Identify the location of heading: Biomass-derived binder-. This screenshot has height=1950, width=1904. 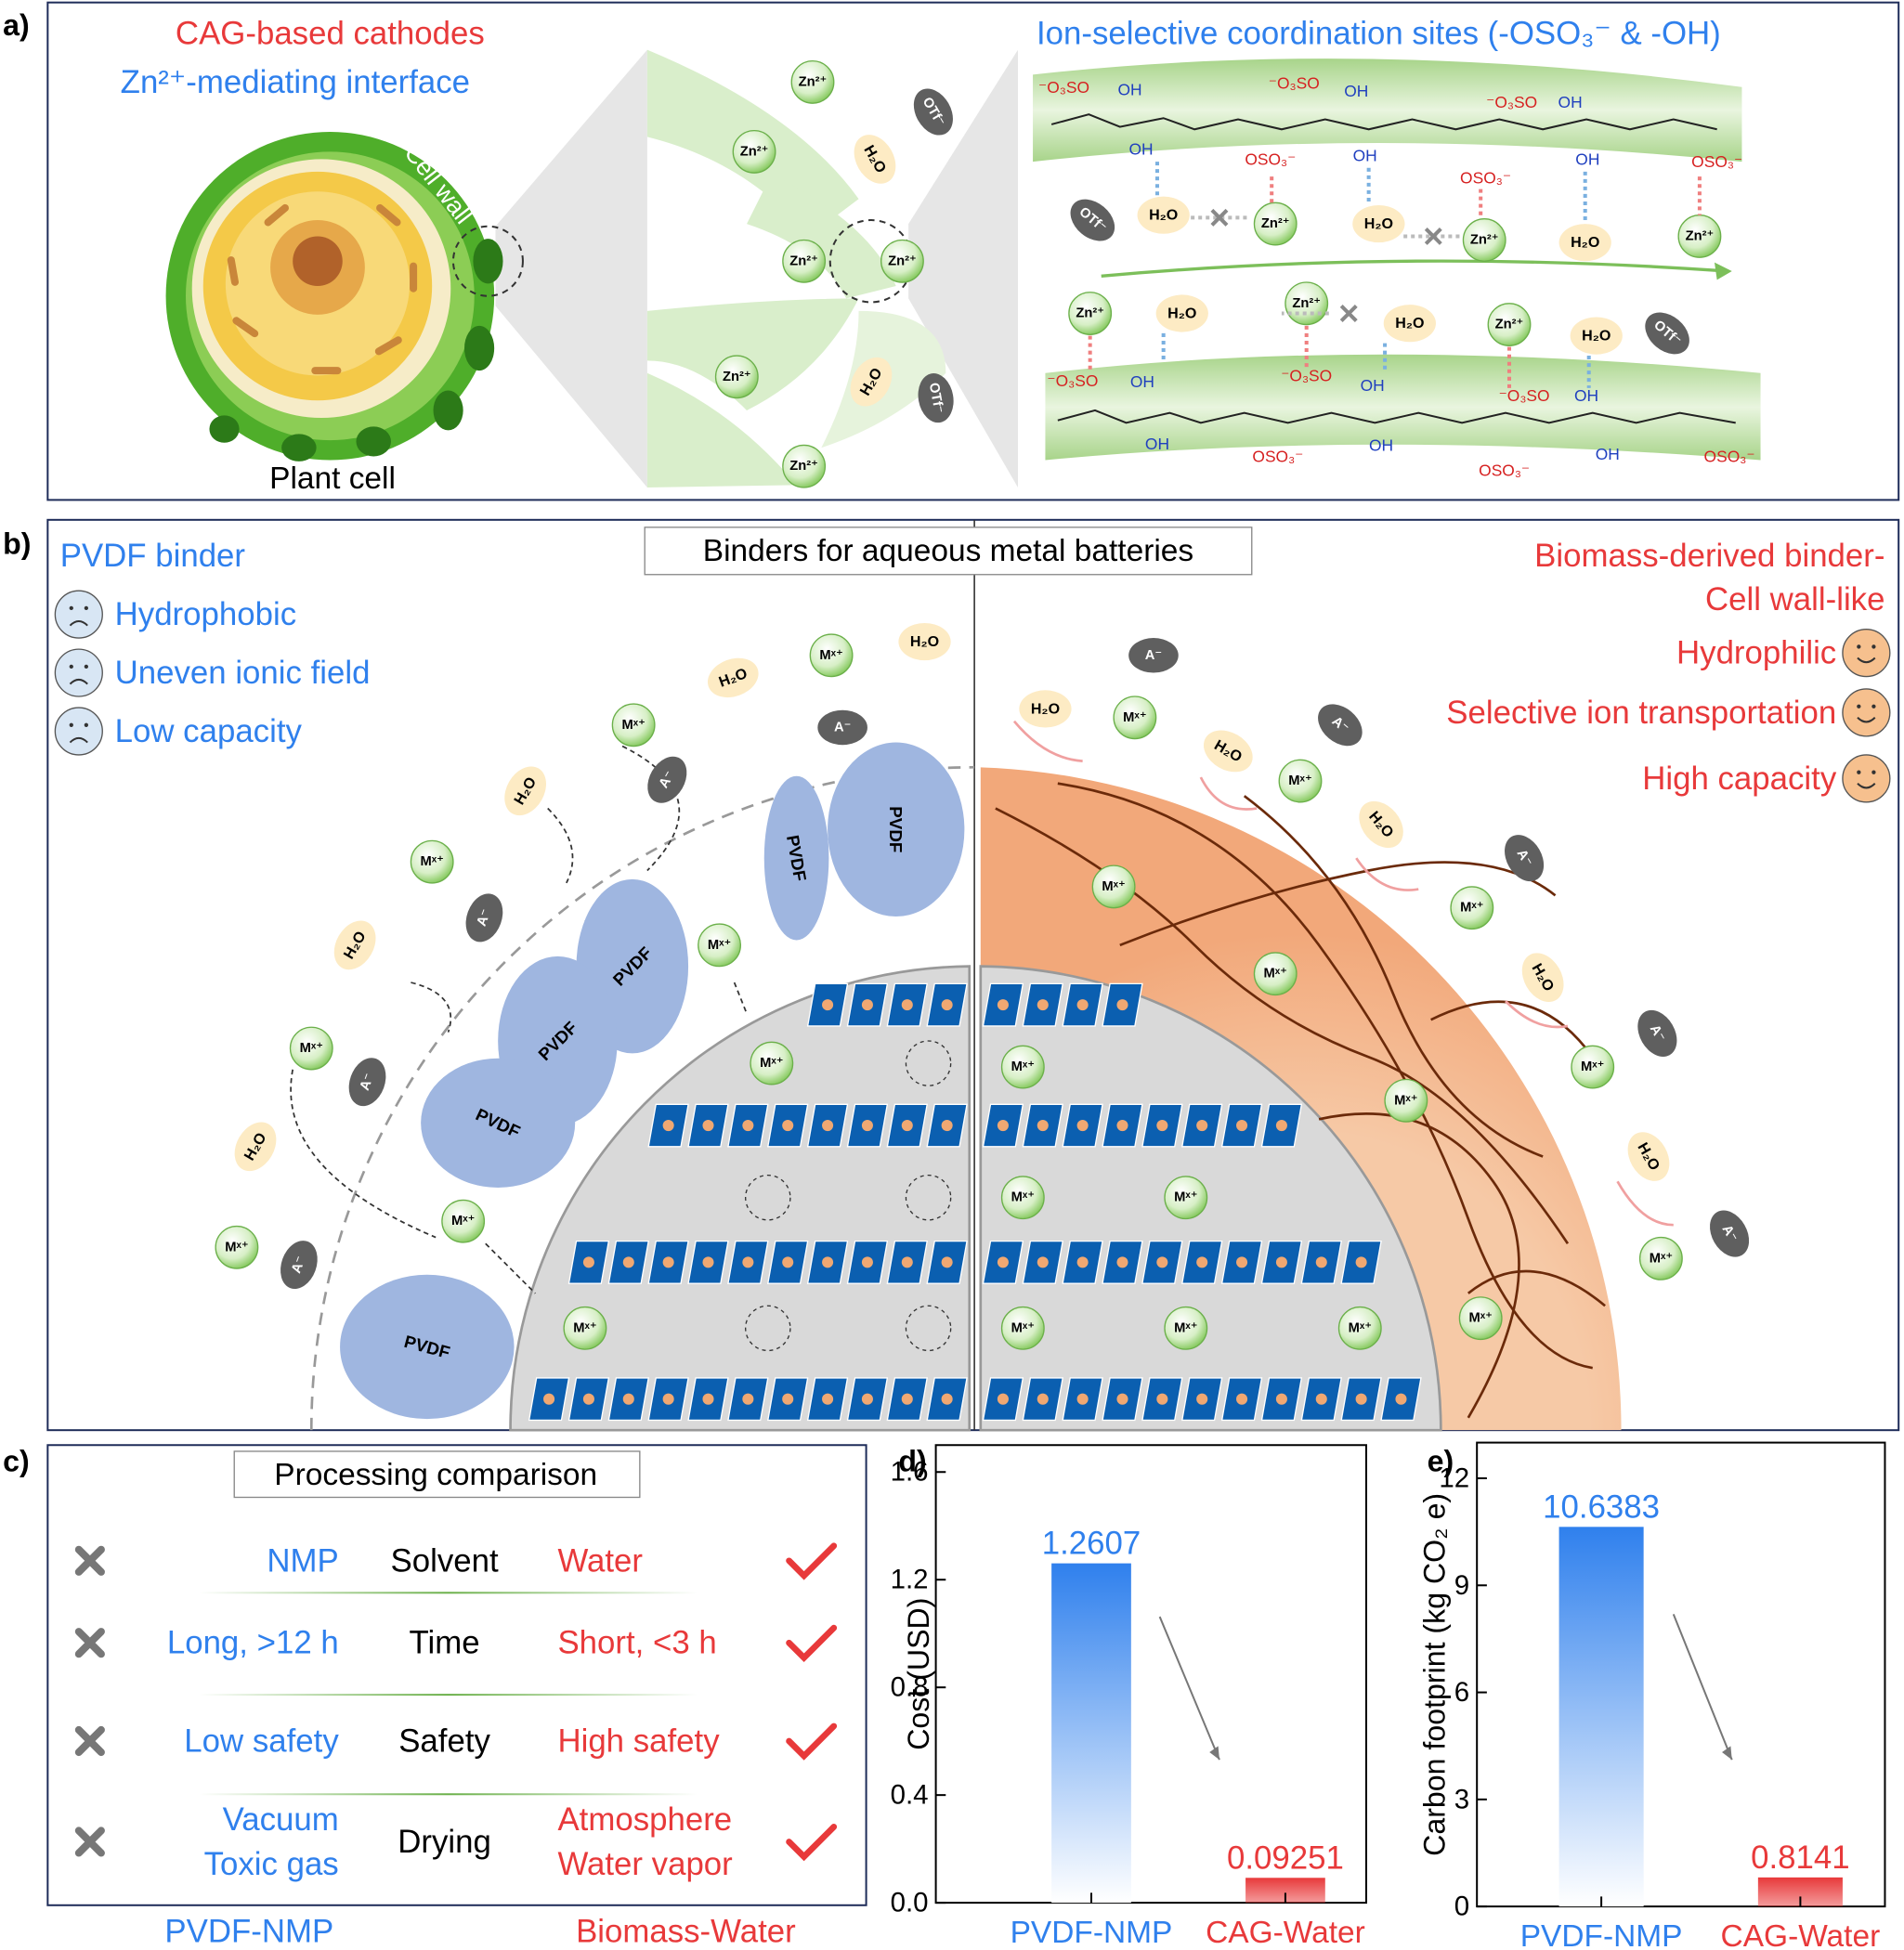
(1709, 556).